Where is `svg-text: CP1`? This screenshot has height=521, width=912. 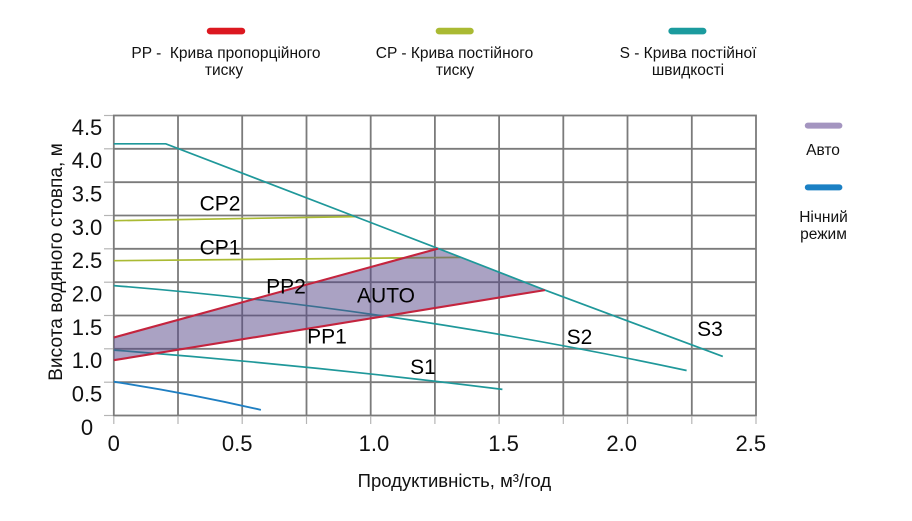 svg-text: CP1 is located at coordinates (220, 248).